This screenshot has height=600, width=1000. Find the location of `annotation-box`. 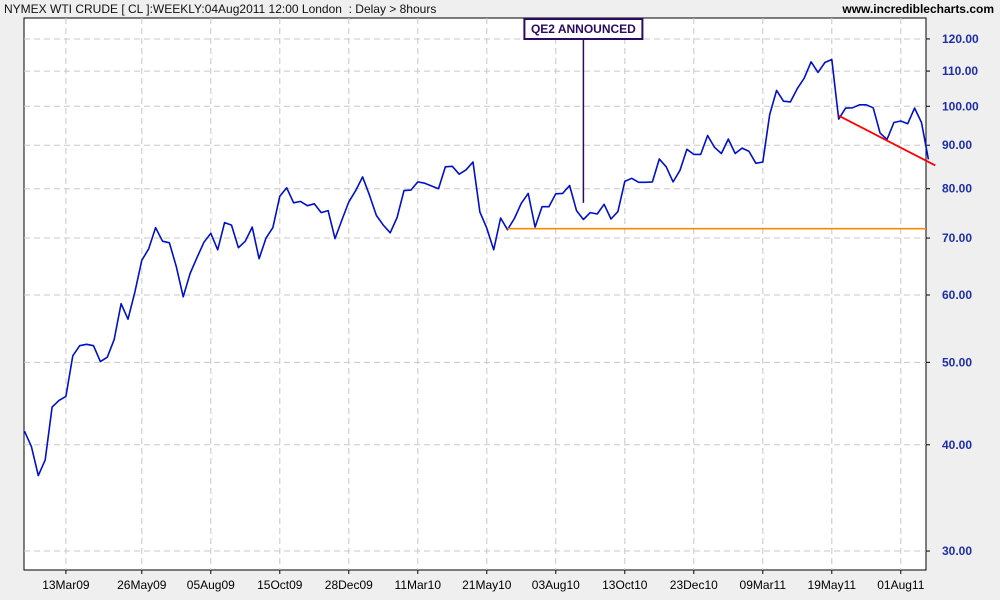

annotation-box is located at coordinates (583, 29).